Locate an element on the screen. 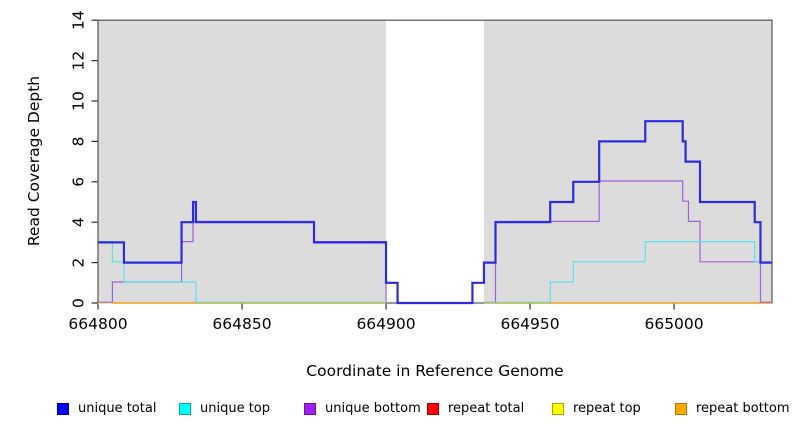 The width and height of the screenshot is (792, 432). y-tick-label: 2 is located at coordinates (78, 263).